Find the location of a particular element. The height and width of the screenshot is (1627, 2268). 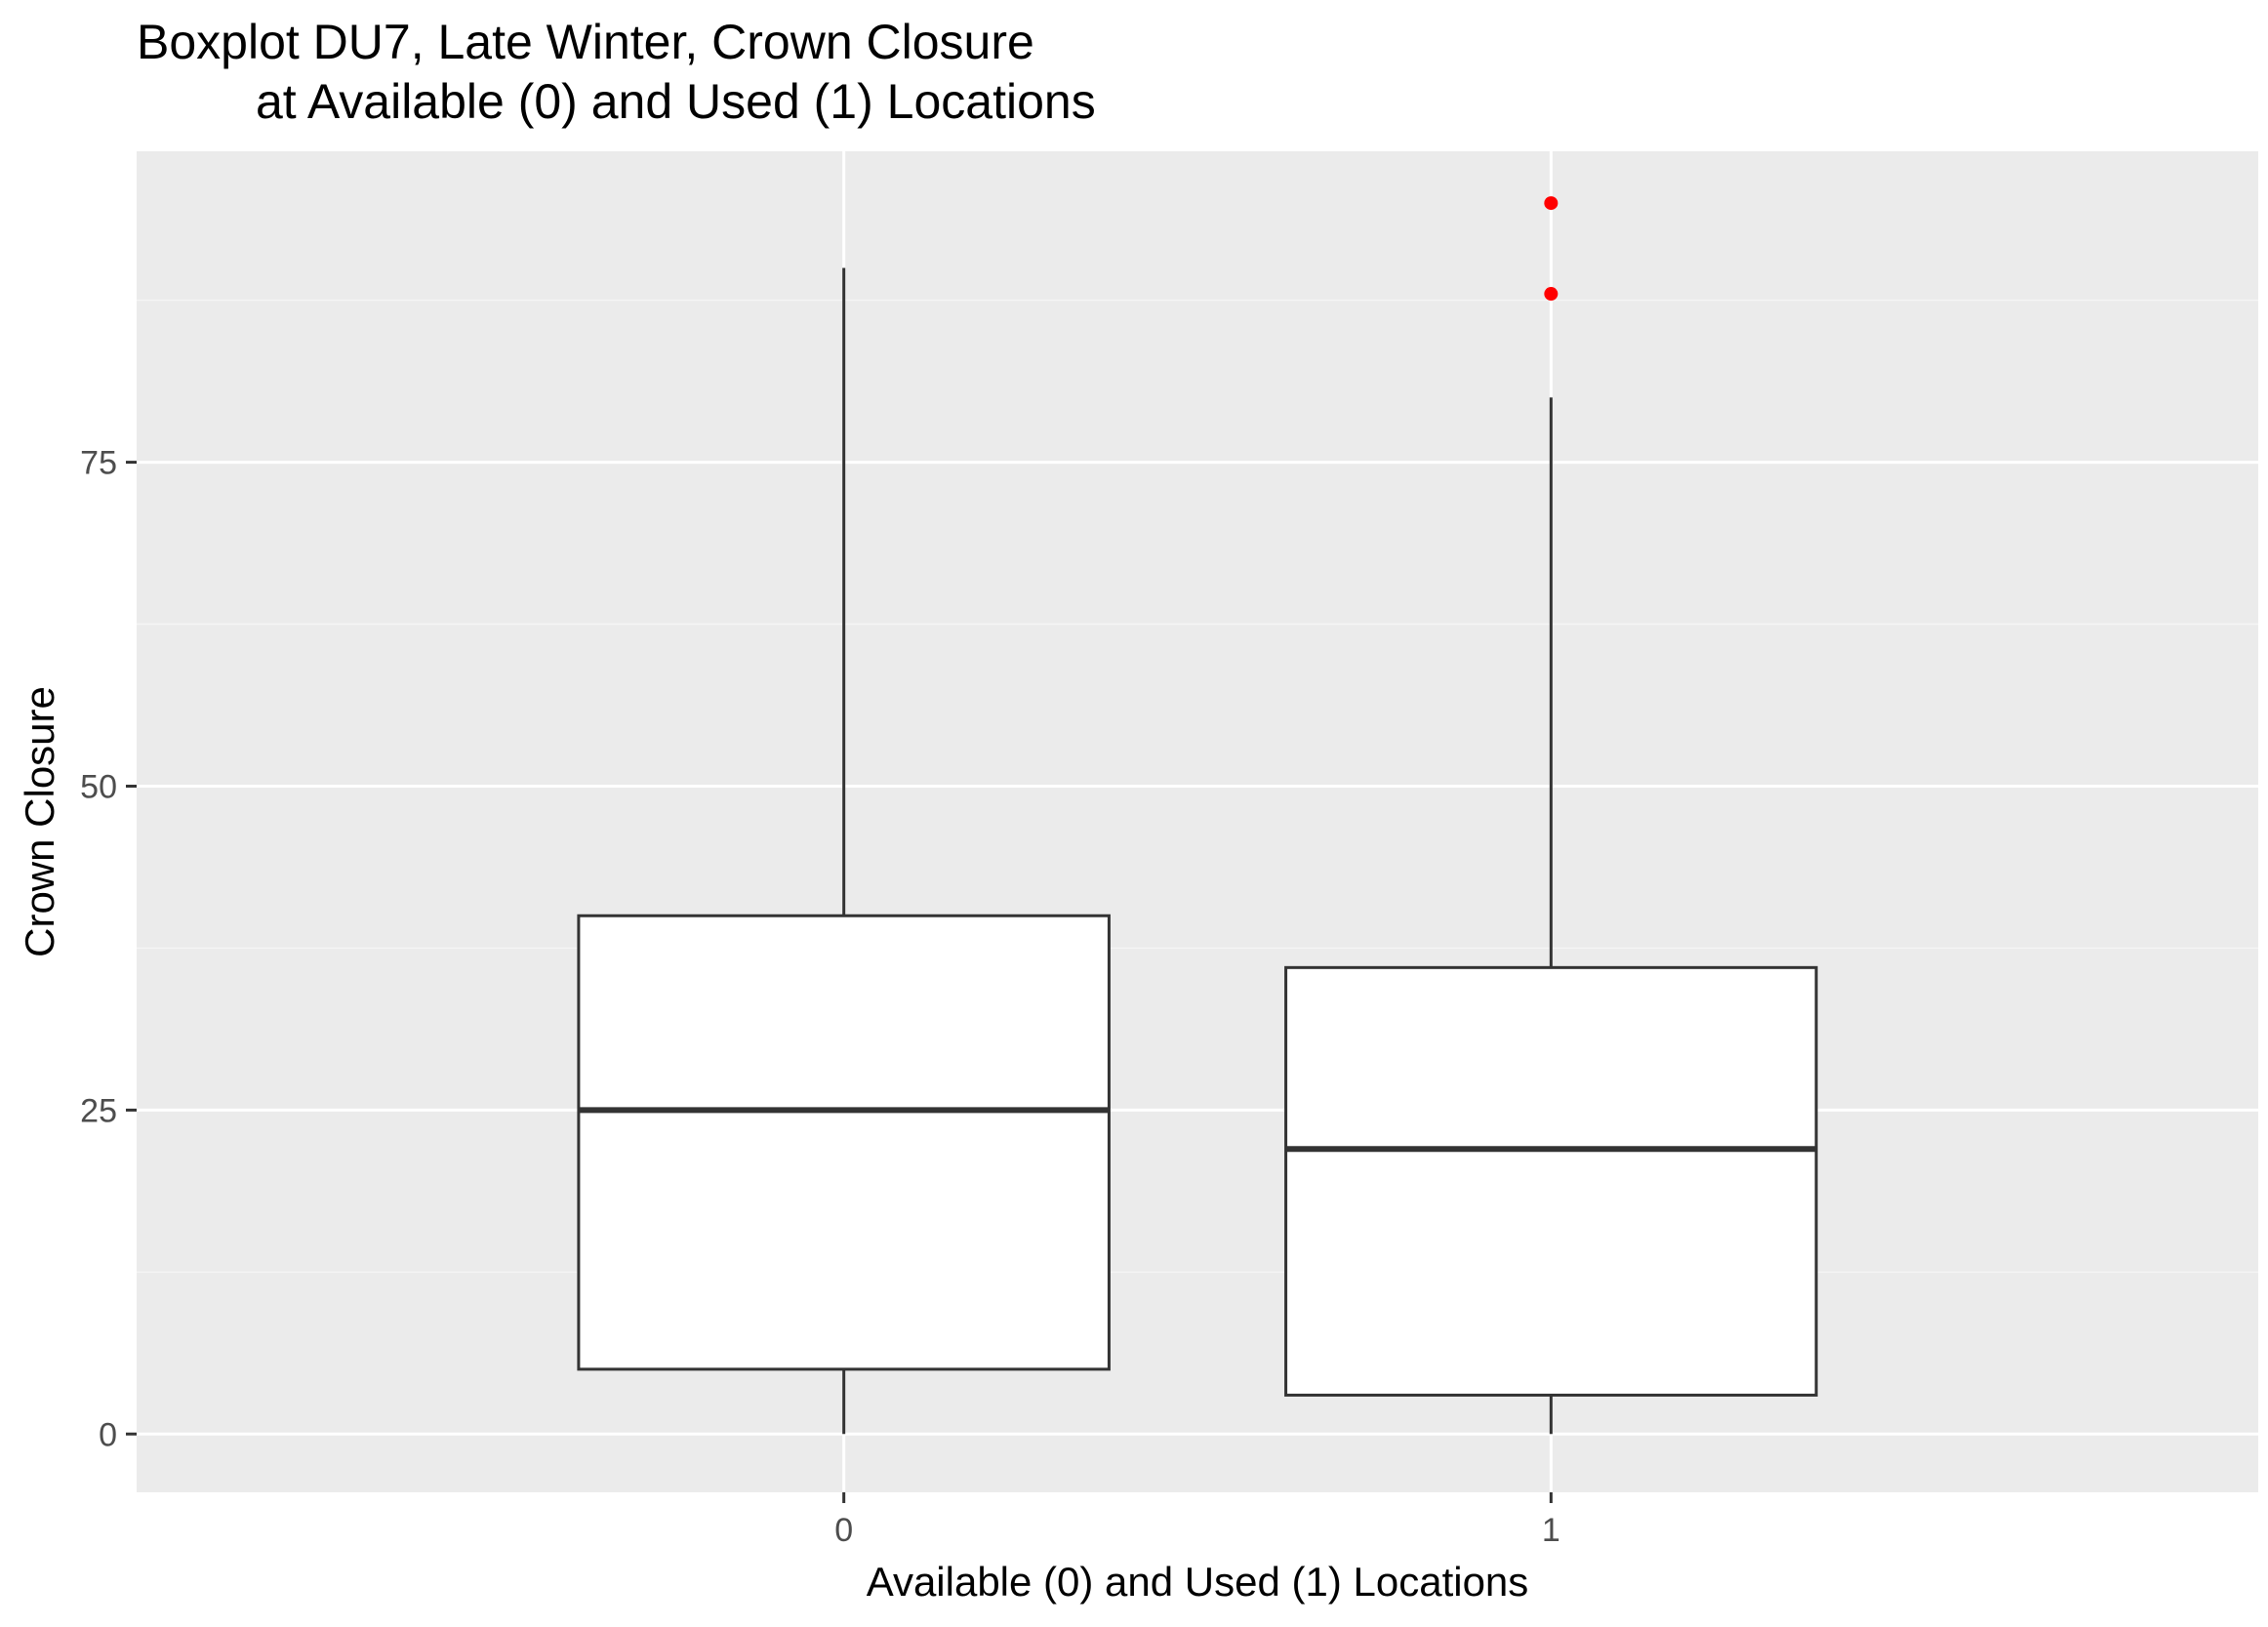

y-axis-title: Crown Closure is located at coordinates (39, 822).